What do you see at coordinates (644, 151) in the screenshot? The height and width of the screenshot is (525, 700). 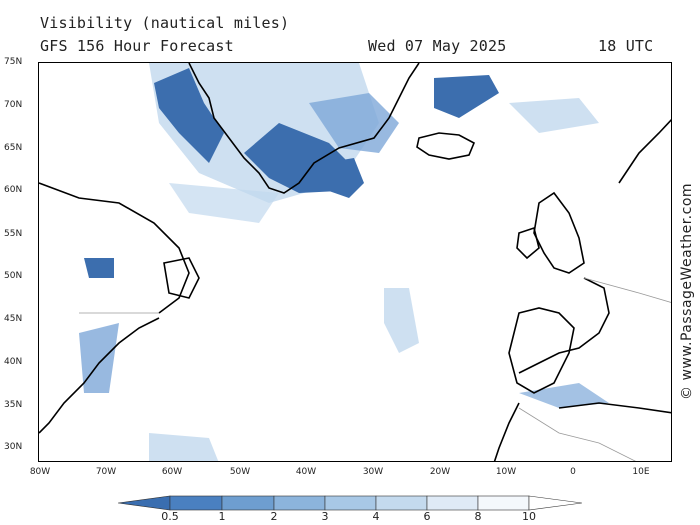 I see `norway-coast` at bounding box center [644, 151].